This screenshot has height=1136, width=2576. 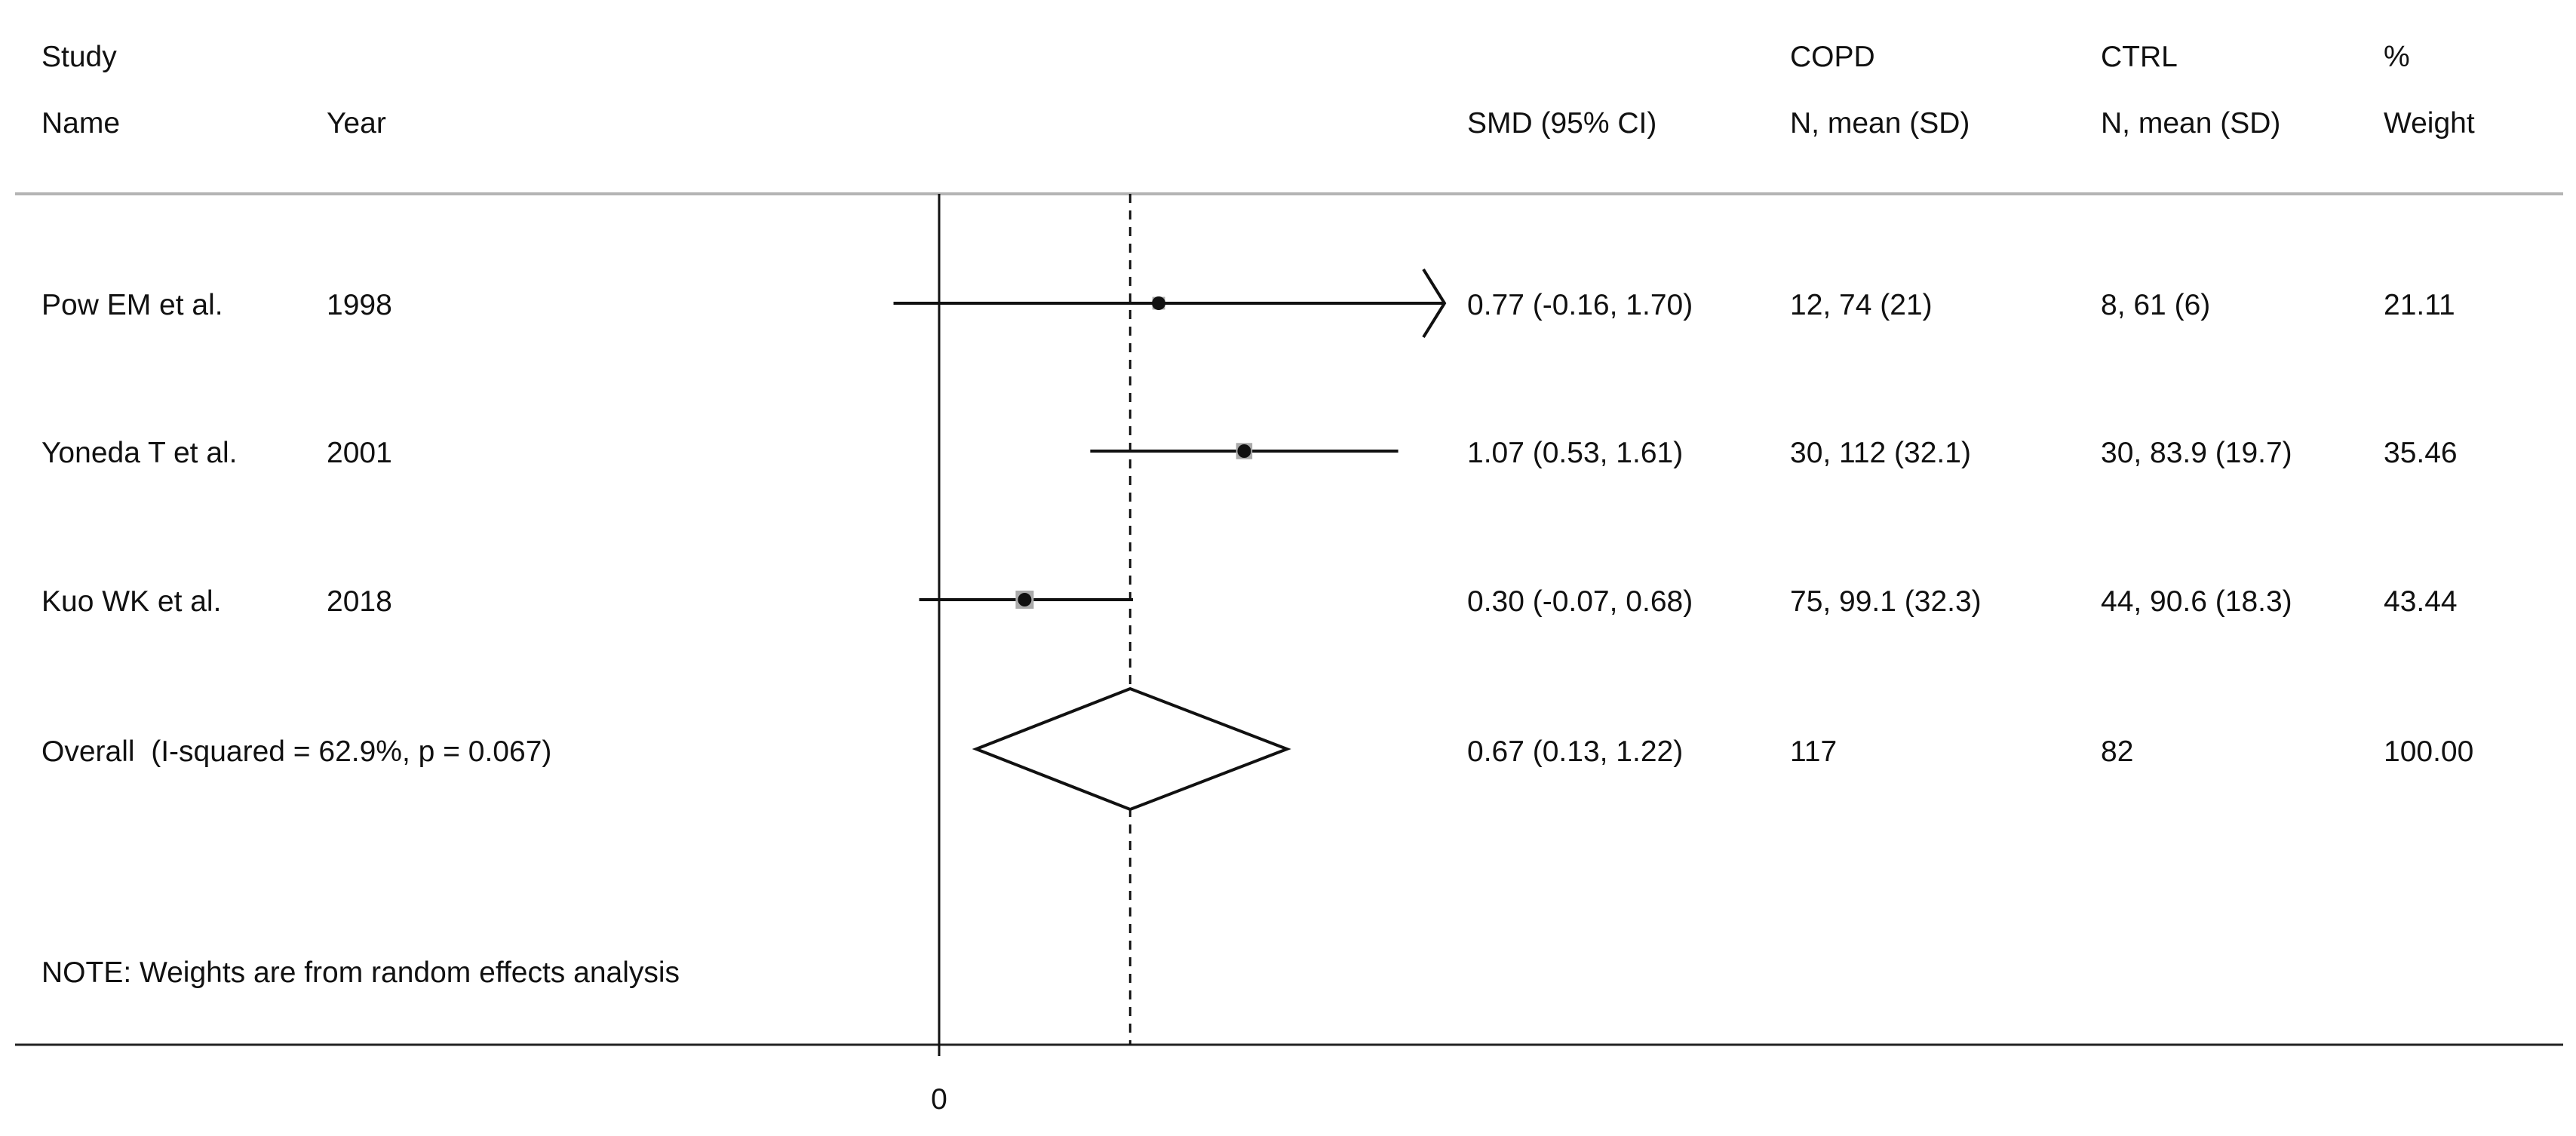 What do you see at coordinates (79, 57) in the screenshot?
I see `header-study: Study` at bounding box center [79, 57].